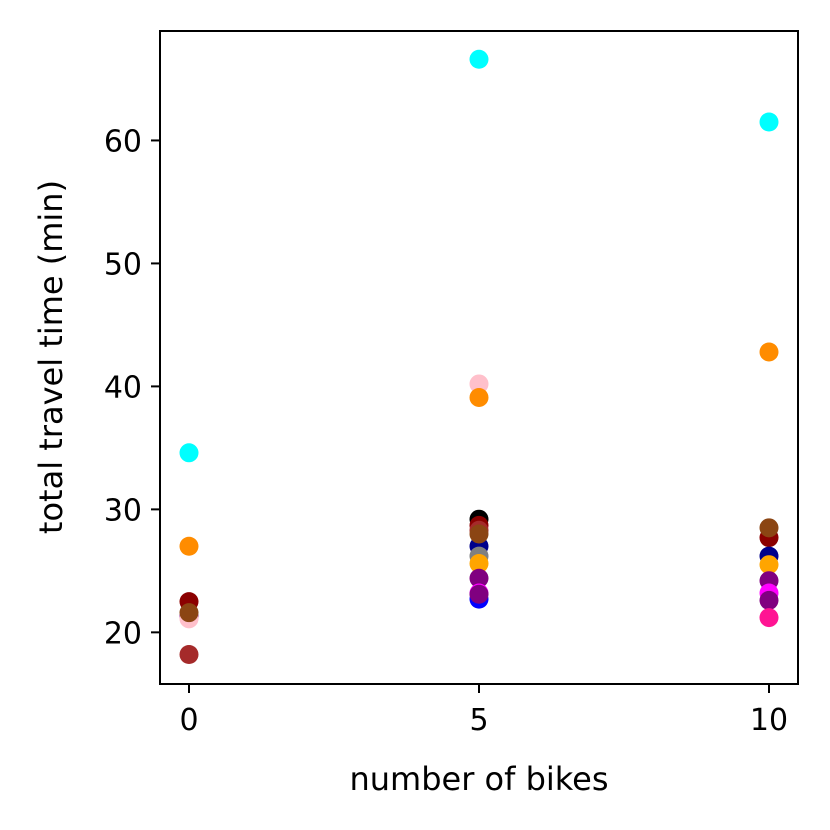  I want to click on x-axis-ticks: 0 5 10, so click(483, 711).